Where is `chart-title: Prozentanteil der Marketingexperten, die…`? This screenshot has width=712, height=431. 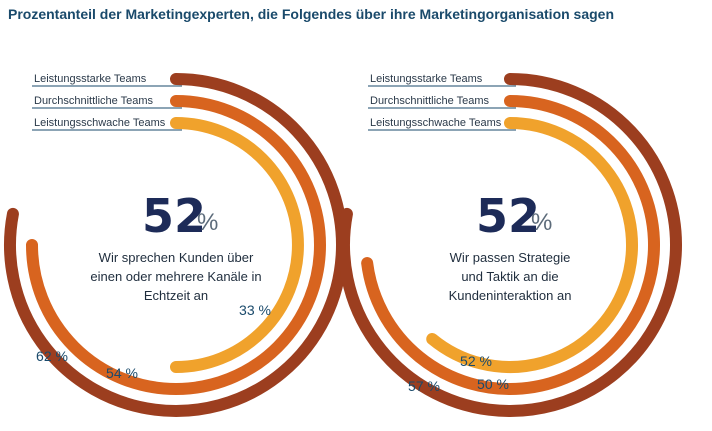
chart-title: Prozentanteil der Marketingexperten, die… is located at coordinates (311, 14).